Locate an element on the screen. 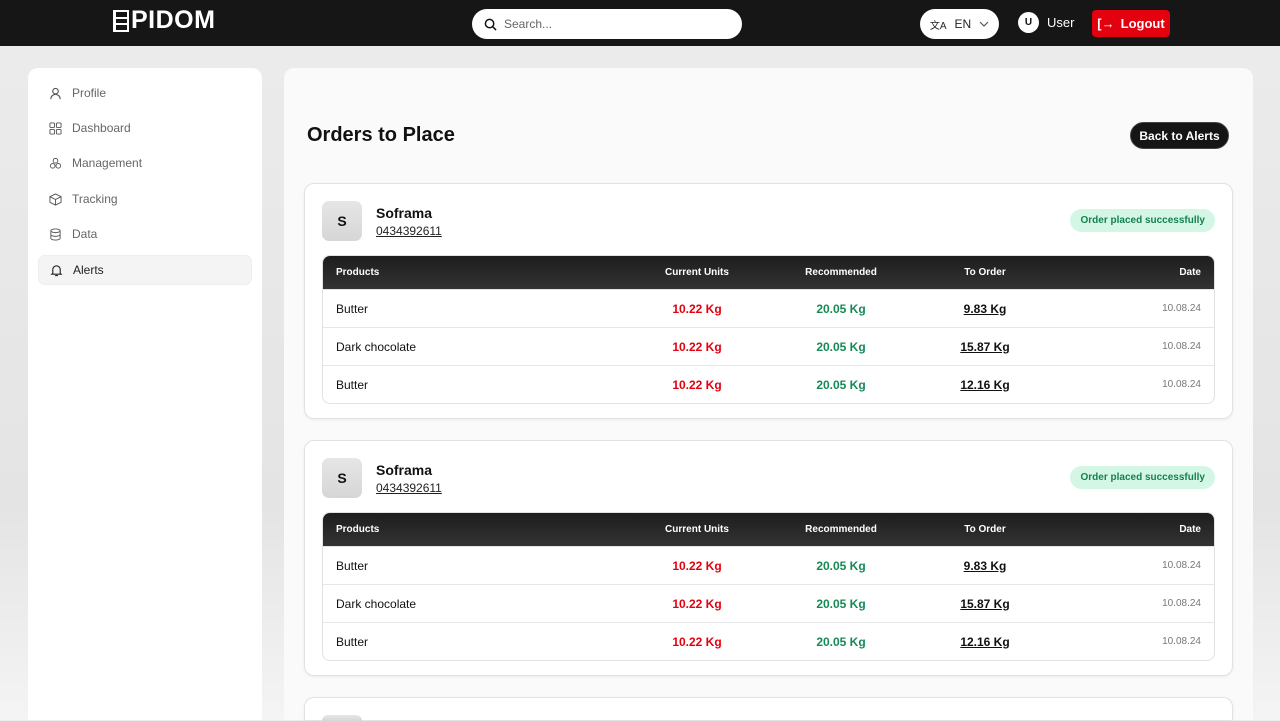 Image resolution: width=1280 pixels, height=721 pixels. supplier-avatar is located at coordinates (342, 718).